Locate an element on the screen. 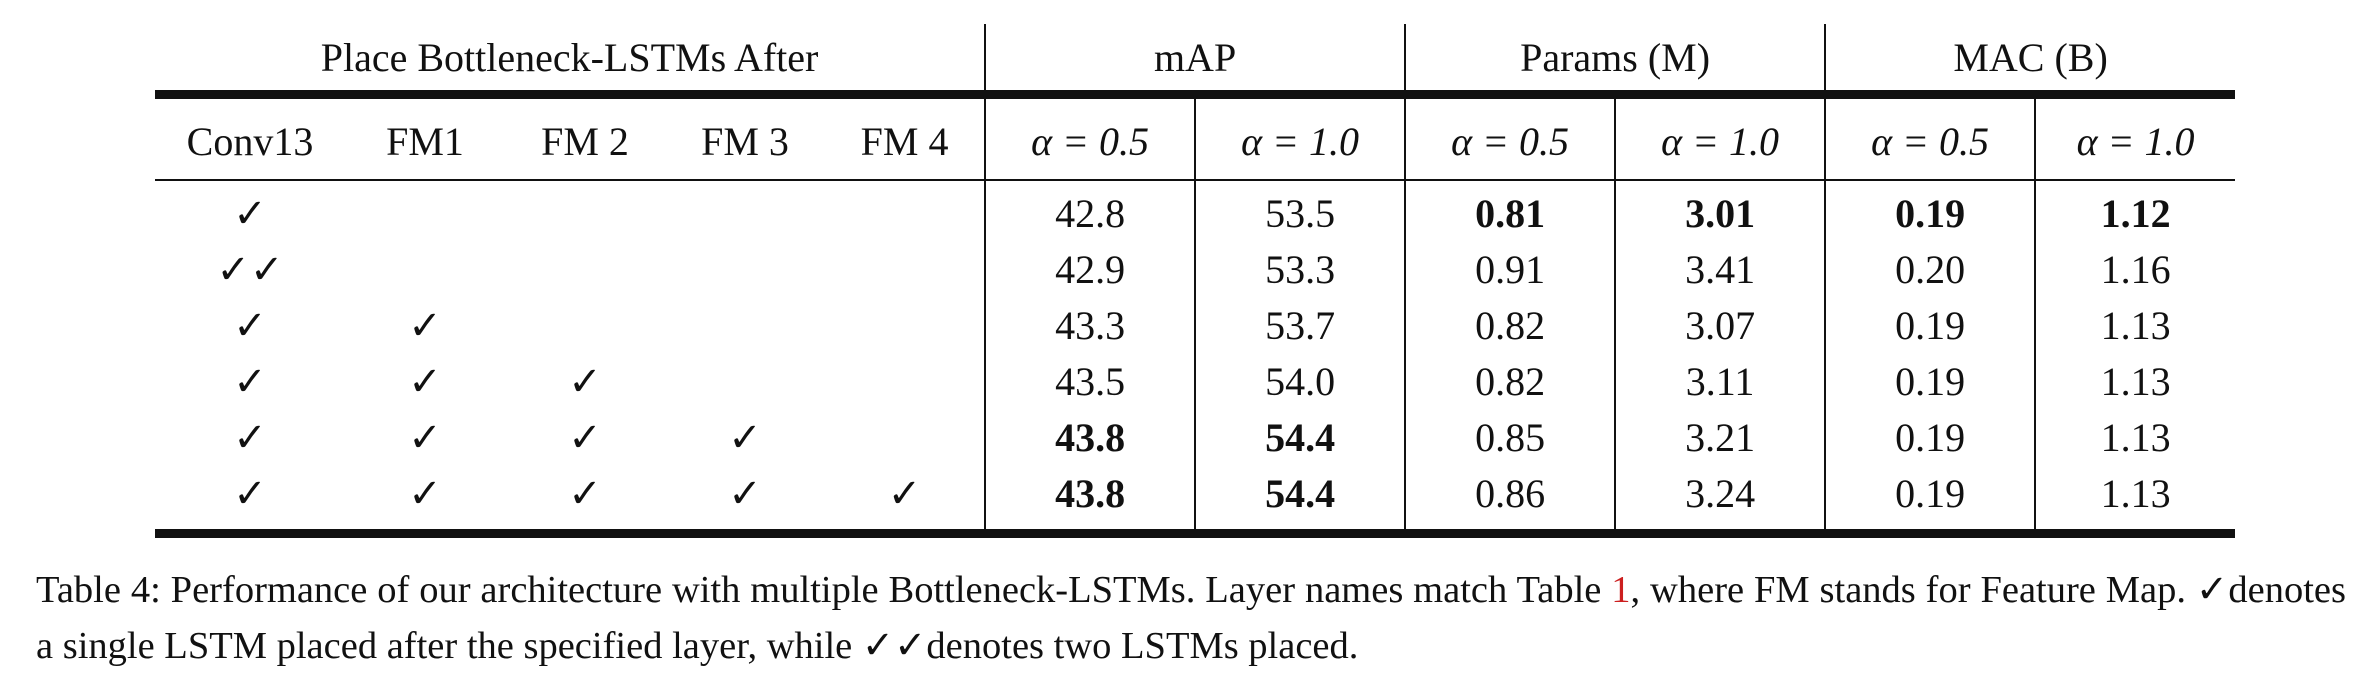 The width and height of the screenshot is (2374, 690). value-cell: 53.3 is located at coordinates (1300, 269).